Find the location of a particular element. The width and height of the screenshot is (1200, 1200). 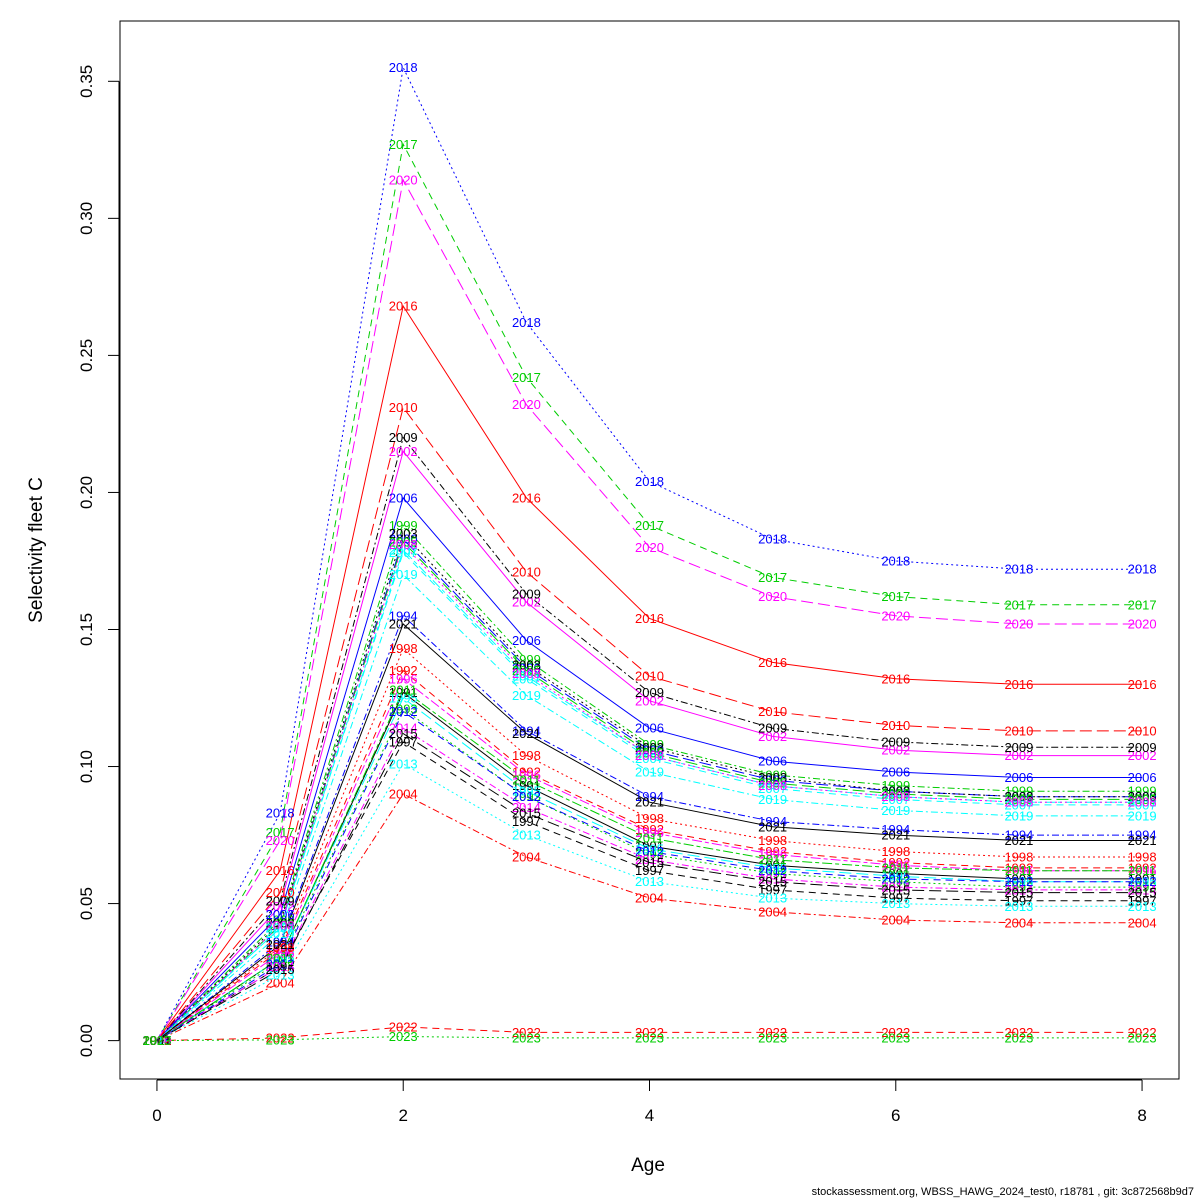

y-tick-label: 0.00 is located at coordinates (86, 1040).